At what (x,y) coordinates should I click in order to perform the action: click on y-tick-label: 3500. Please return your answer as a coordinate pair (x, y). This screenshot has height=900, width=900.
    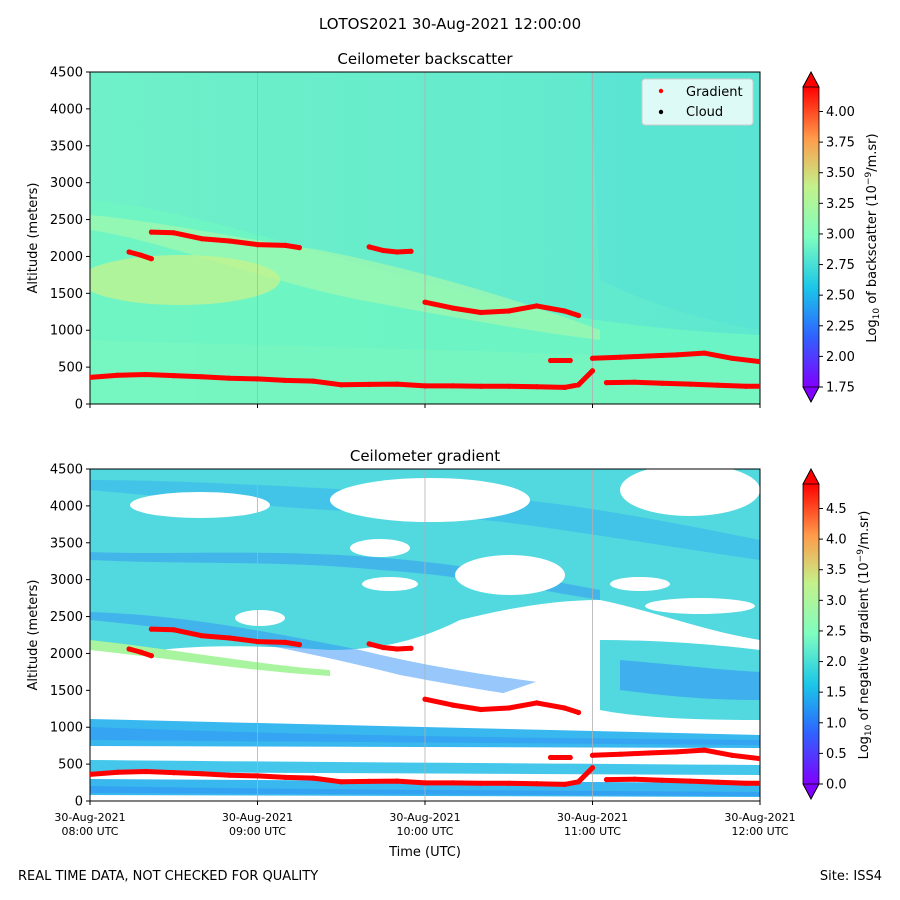
    Looking at the image, I should click on (66, 543).